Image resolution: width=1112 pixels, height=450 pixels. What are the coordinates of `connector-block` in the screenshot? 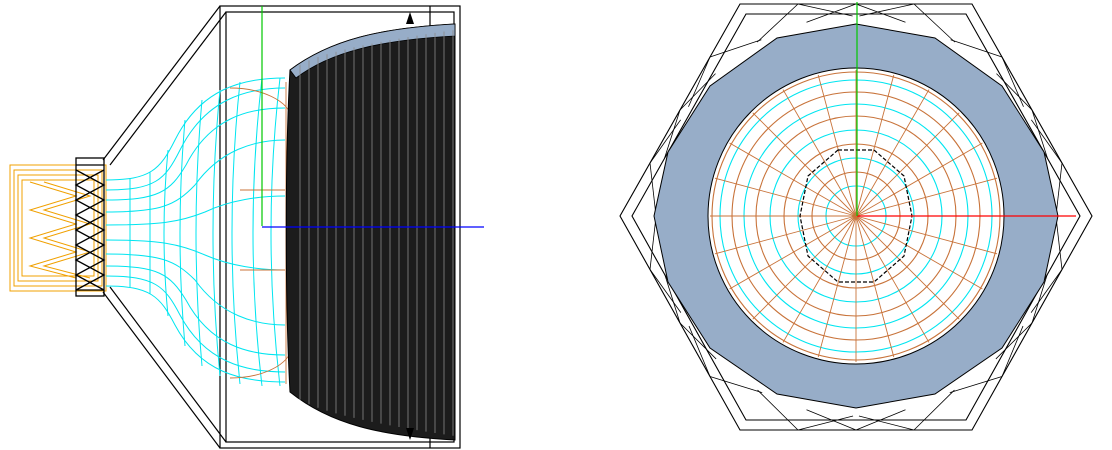 It's located at (90, 227).